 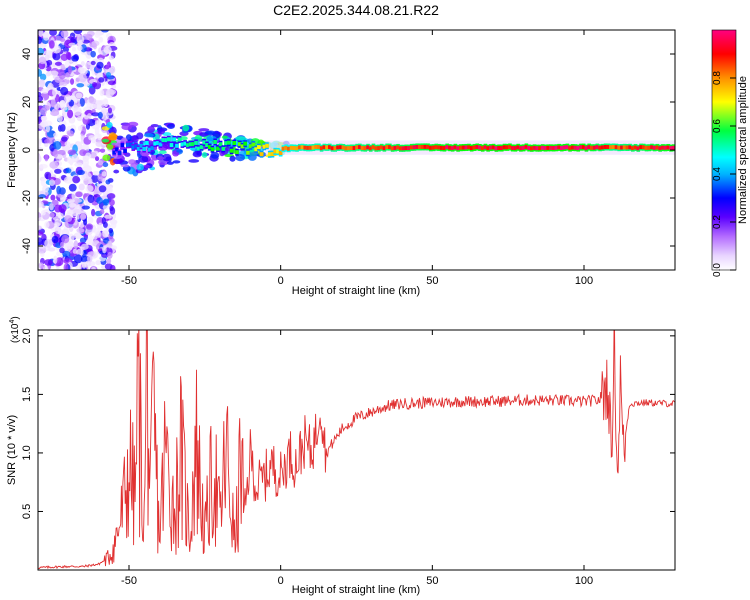 What do you see at coordinates (584, 581) in the screenshot?
I see `snr-x-tick-label: 100` at bounding box center [584, 581].